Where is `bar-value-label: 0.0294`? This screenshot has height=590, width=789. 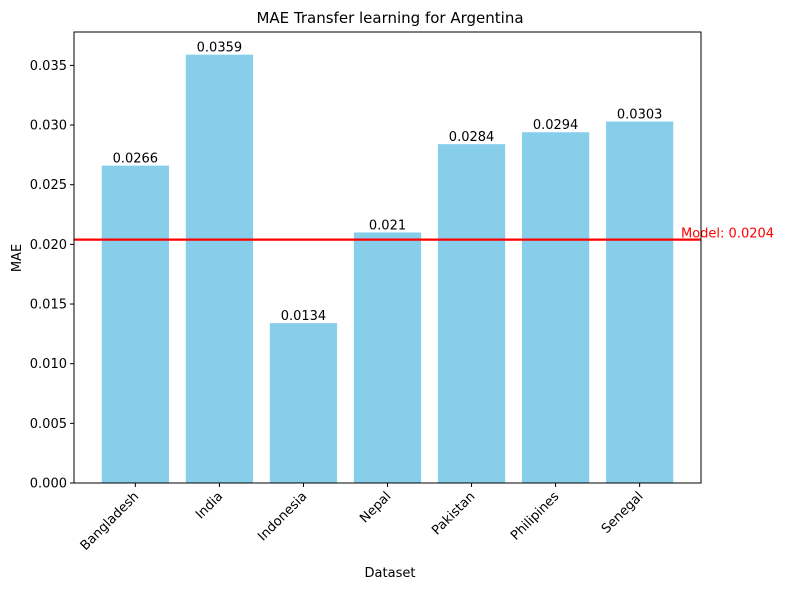 bar-value-label: 0.0294 is located at coordinates (556, 125).